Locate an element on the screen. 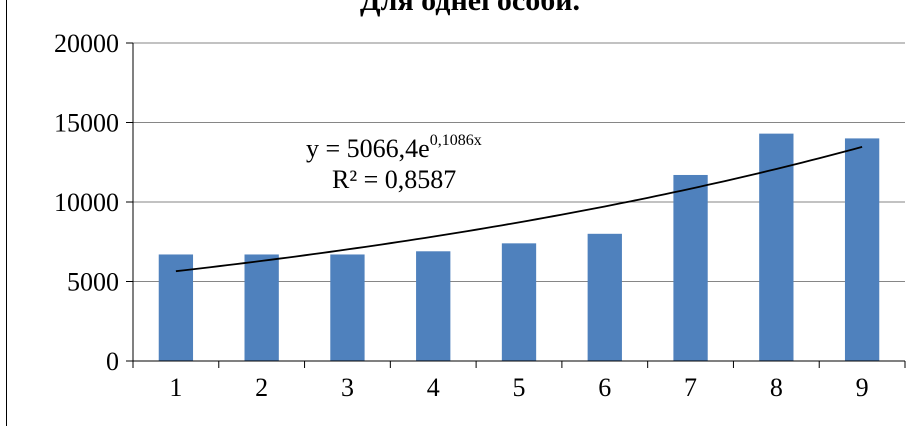 The image size is (918, 431). x-tick-label: 3 is located at coordinates (347, 387).